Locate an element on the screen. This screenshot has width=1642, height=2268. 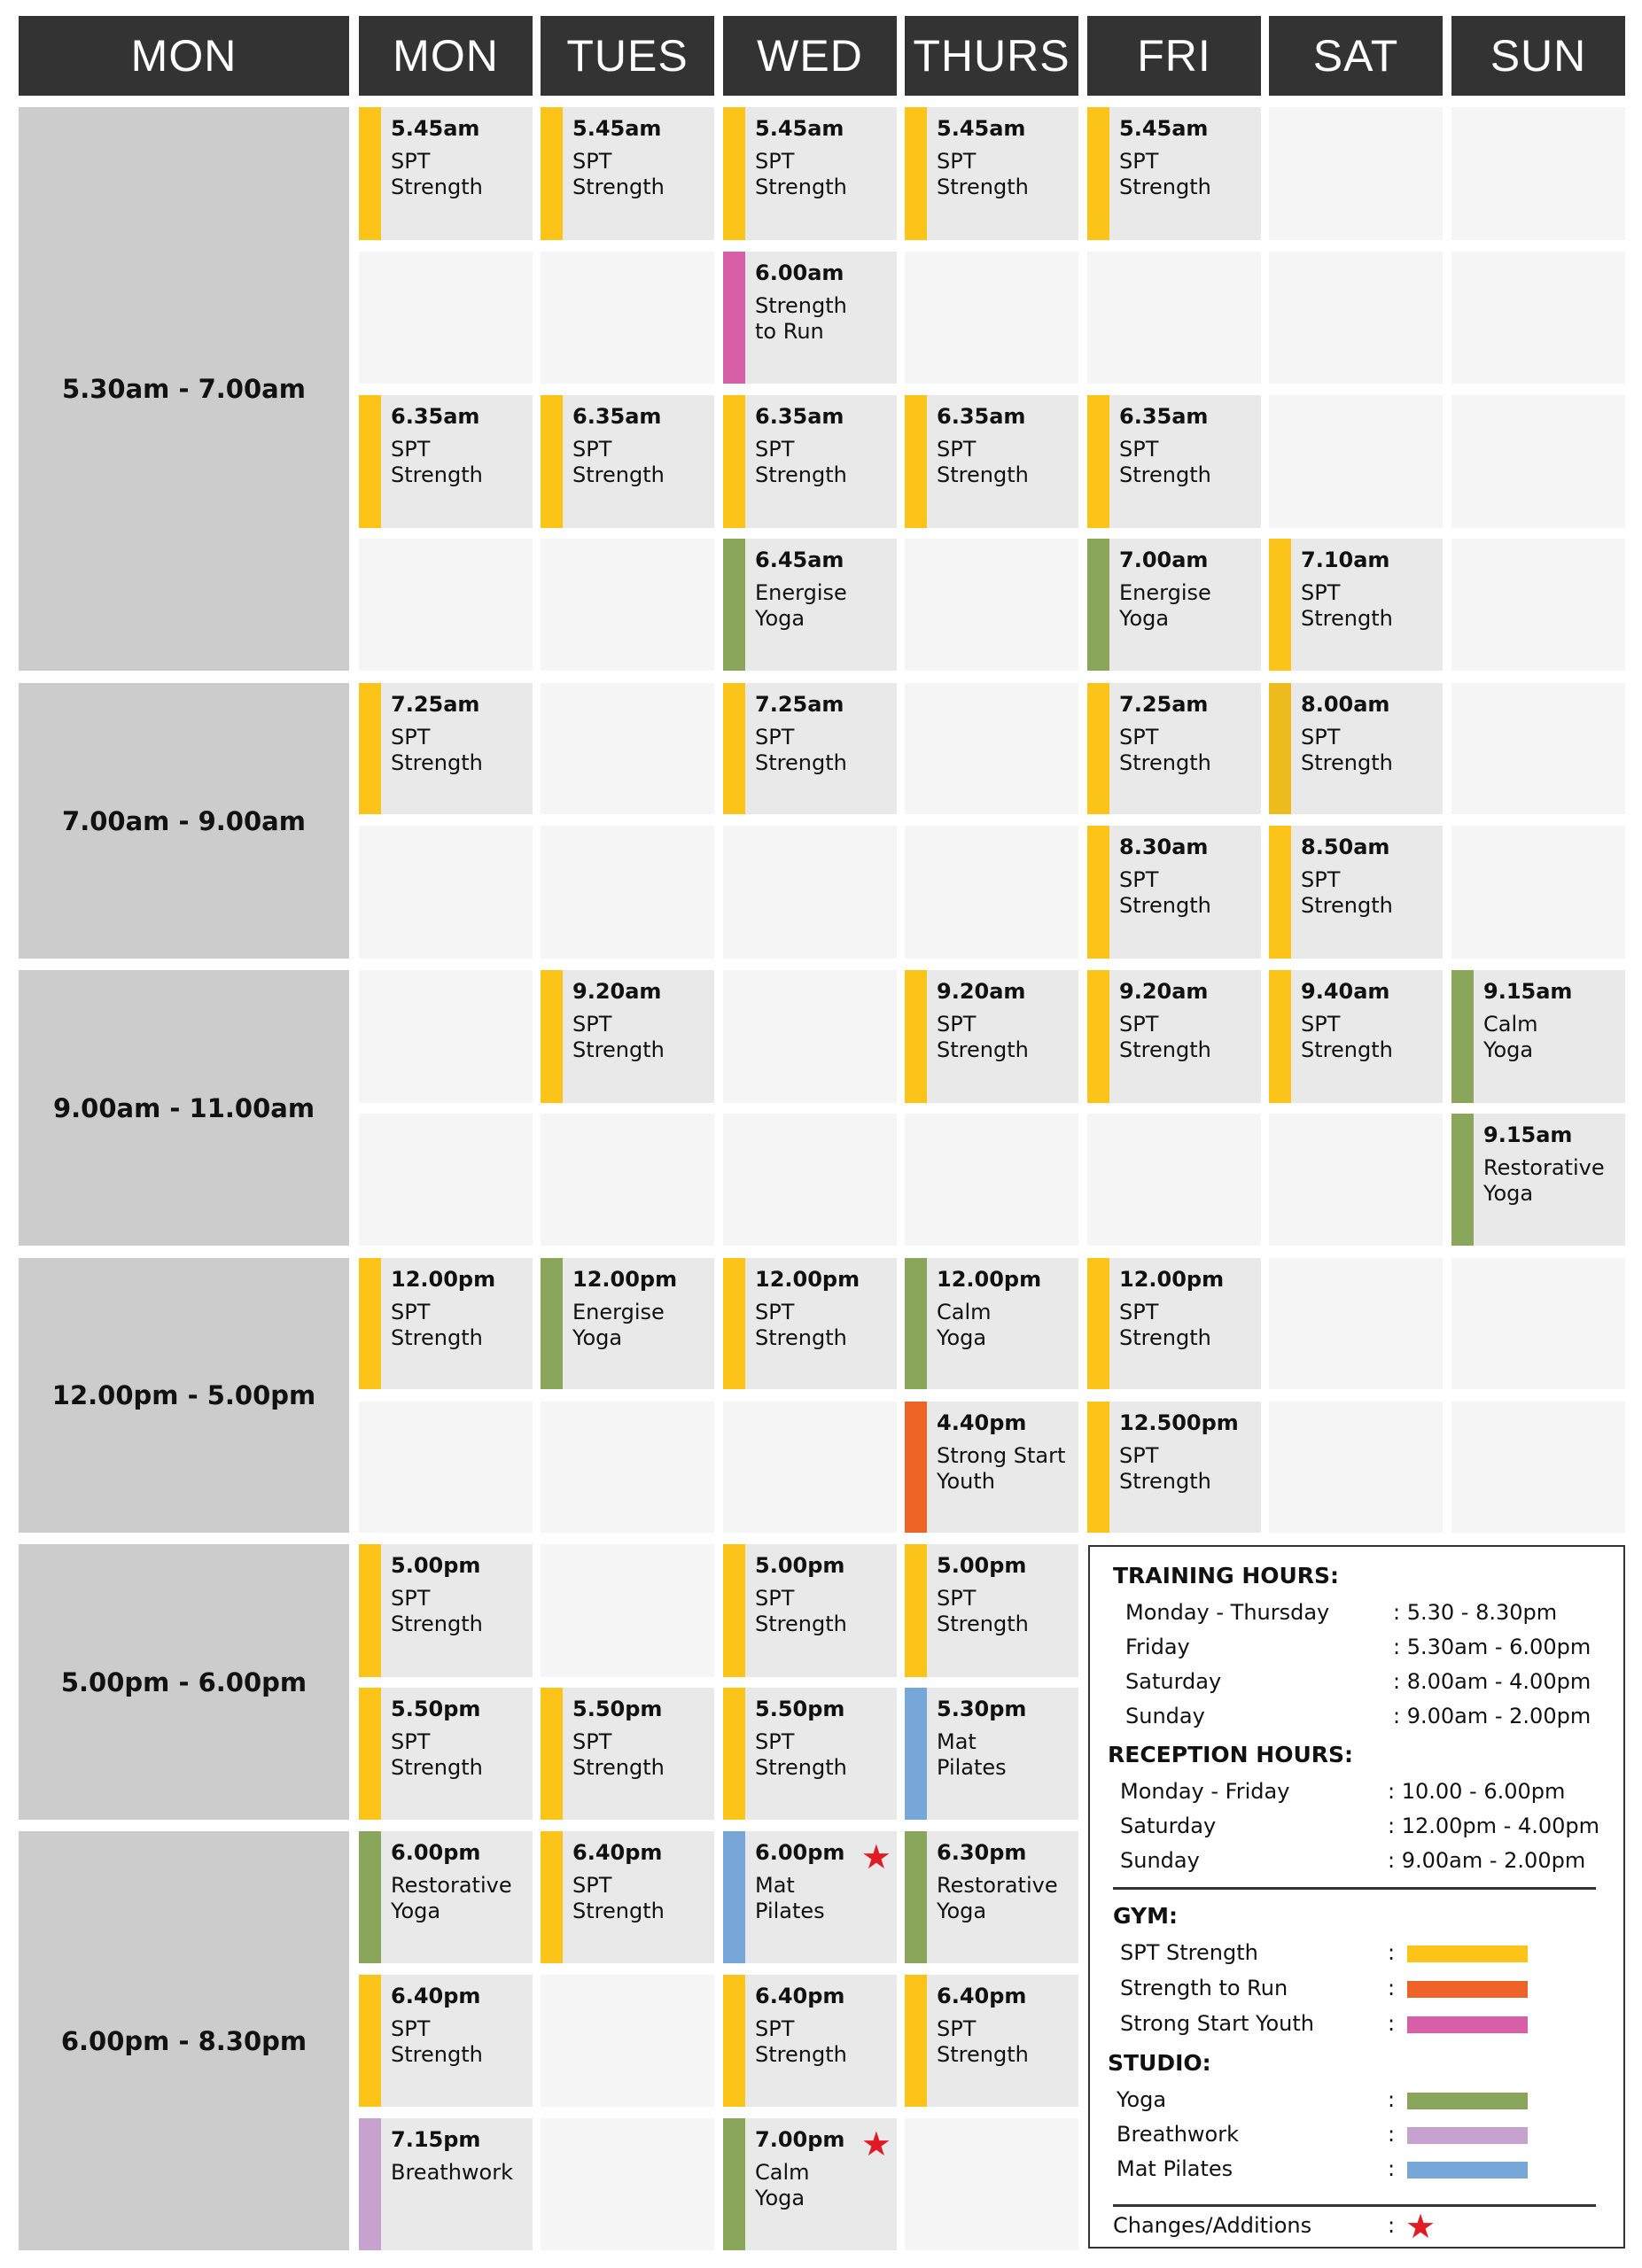
class-cell: 12.00pm Energise Yoga is located at coordinates (627, 1323).